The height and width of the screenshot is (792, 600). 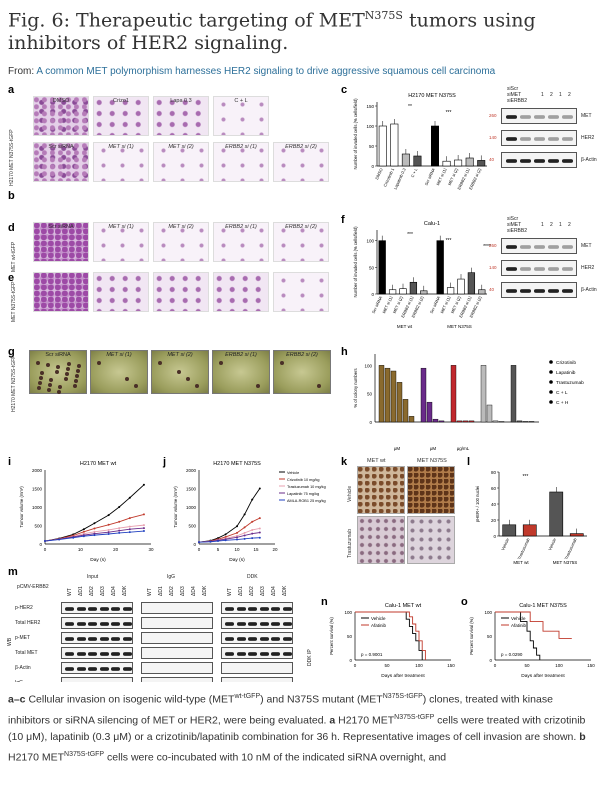 What do you see at coordinates (543, 606) in the screenshot?
I see `chart-title: Calu-1 MET N375S` at bounding box center [543, 606].